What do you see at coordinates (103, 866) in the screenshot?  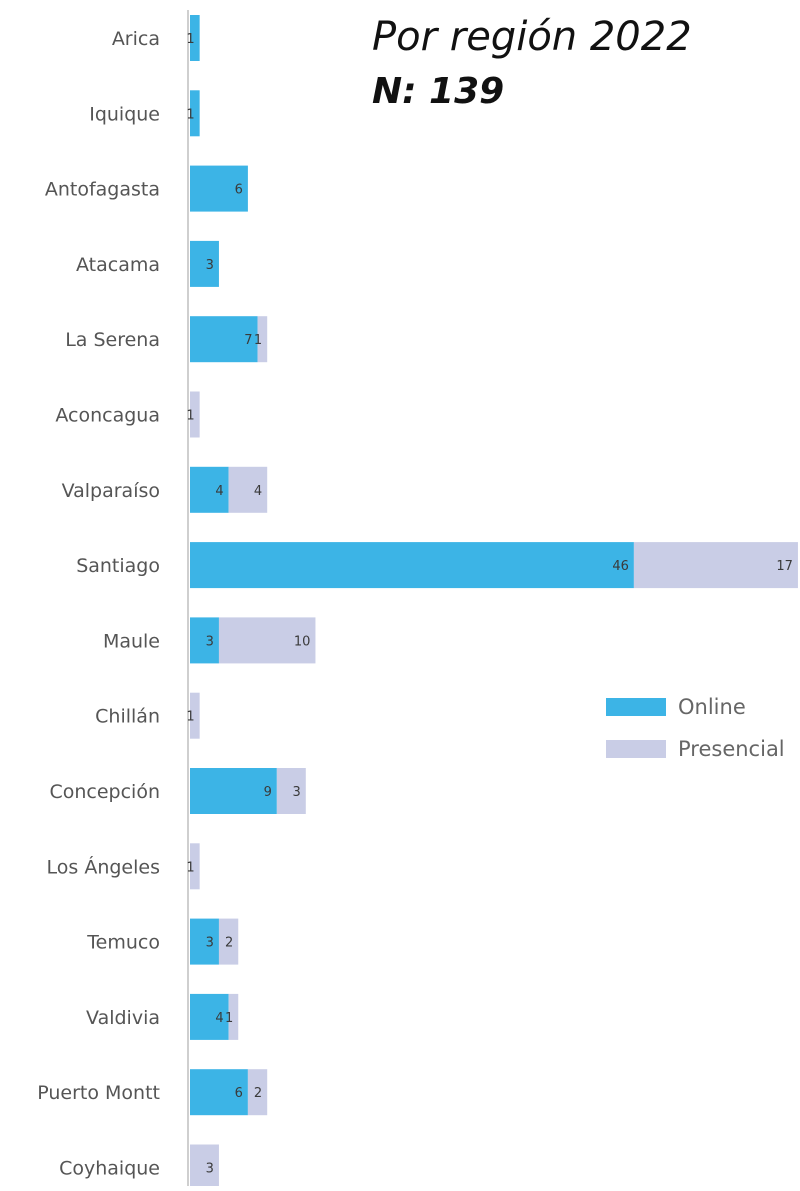 I see `category-label-los-angeles: Los Ángeles` at bounding box center [103, 866].